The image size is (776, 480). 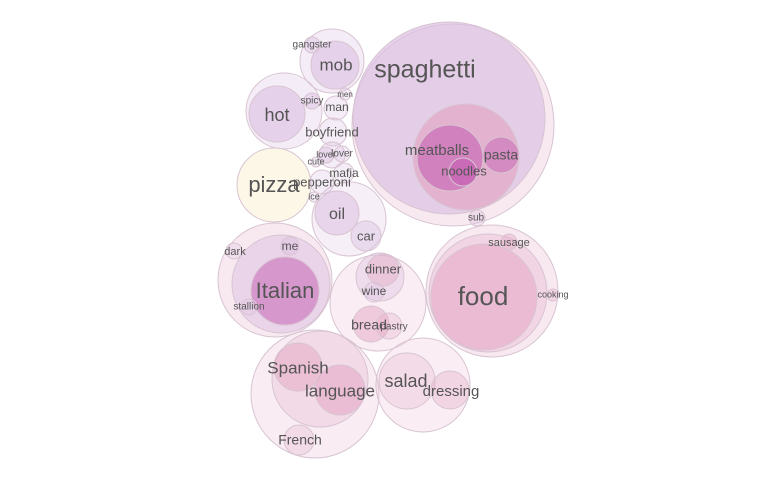 I want to click on bubble-pasta, so click(x=501, y=155).